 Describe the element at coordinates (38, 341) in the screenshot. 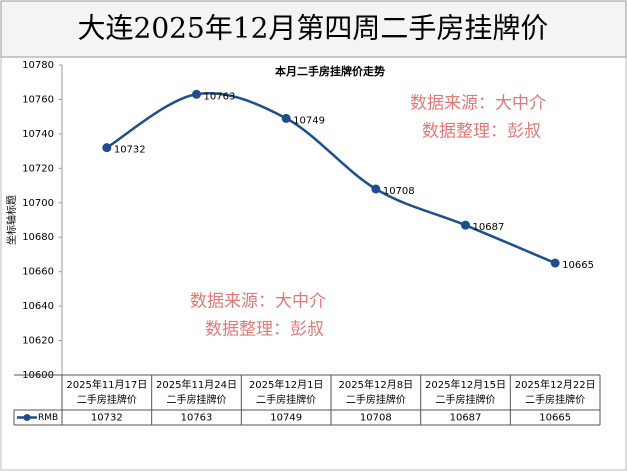

I see `y-tick-label: 10620` at that location.